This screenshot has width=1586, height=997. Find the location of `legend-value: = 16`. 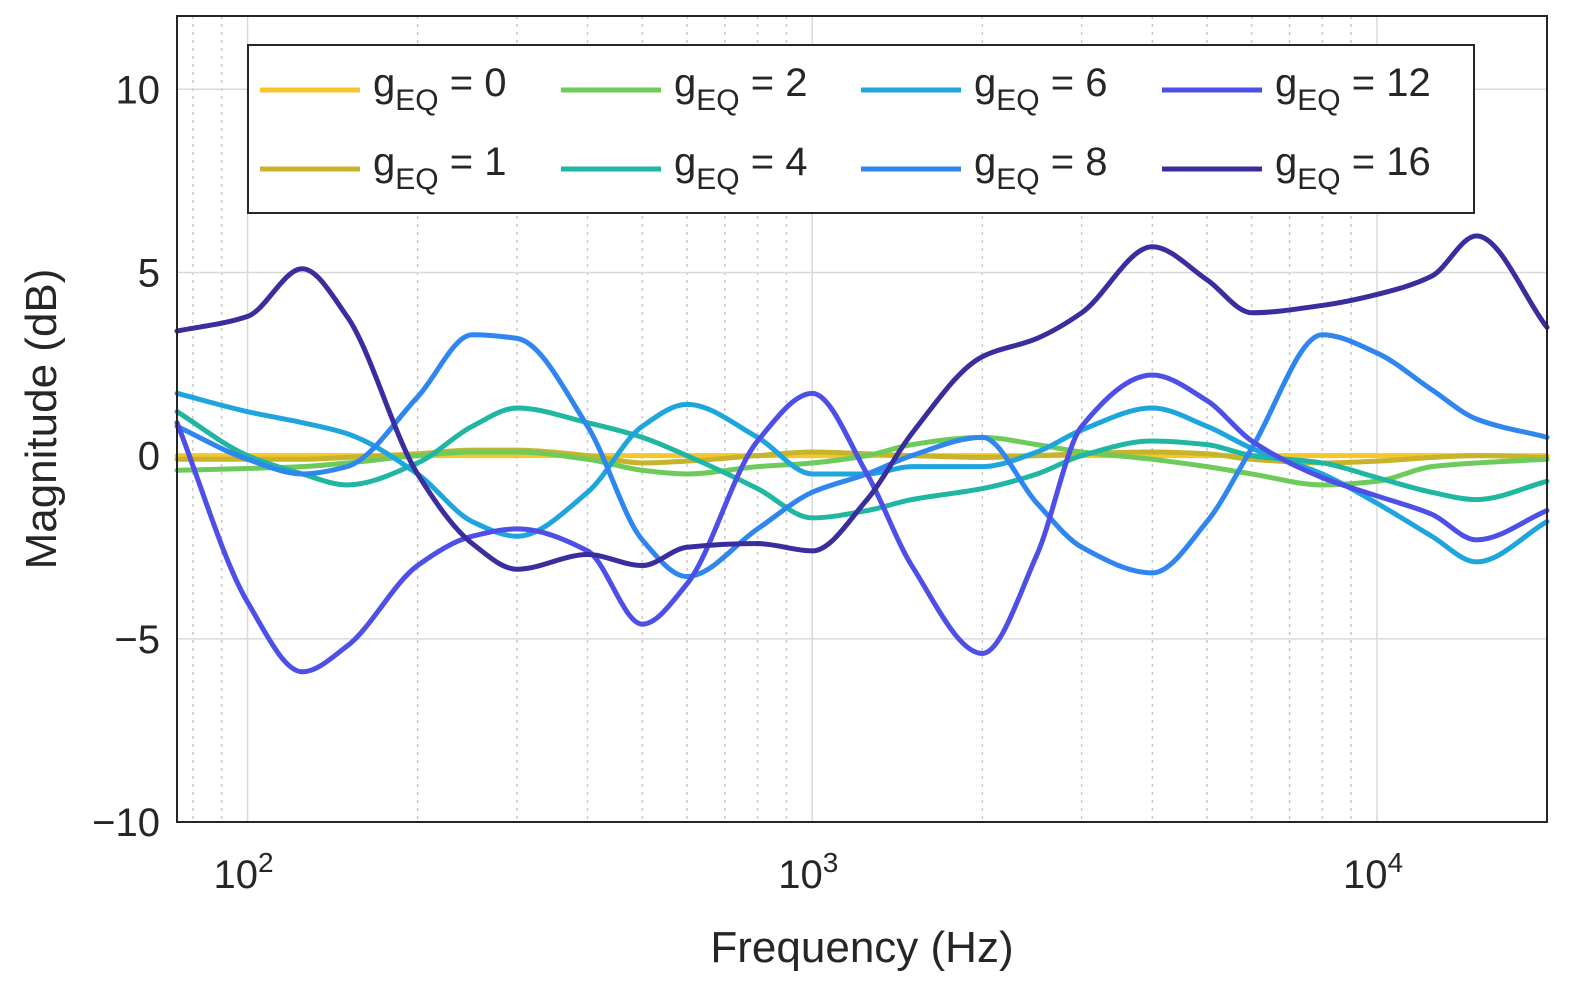

legend-value: = 16 is located at coordinates (1386, 162).